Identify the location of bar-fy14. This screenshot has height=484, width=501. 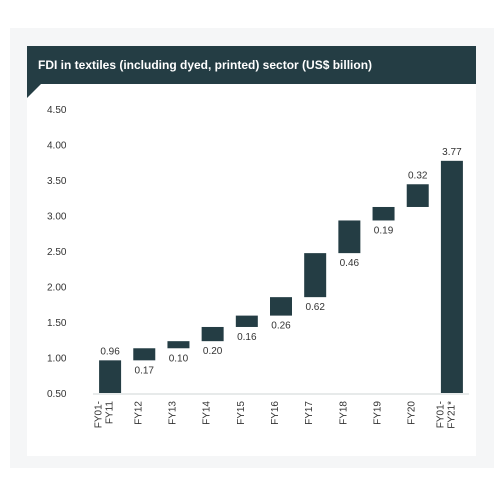
(212, 334).